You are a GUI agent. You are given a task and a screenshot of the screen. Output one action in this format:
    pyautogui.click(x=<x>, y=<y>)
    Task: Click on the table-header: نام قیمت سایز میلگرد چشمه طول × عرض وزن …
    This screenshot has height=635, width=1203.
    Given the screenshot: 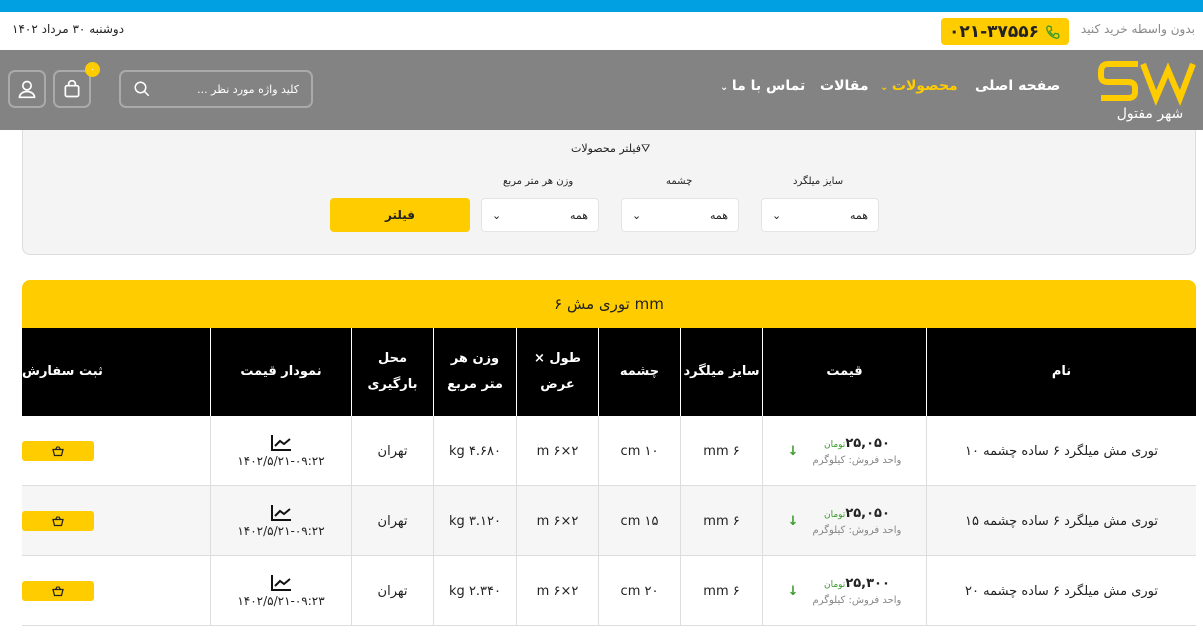 What is the action you would take?
    pyautogui.click(x=609, y=372)
    